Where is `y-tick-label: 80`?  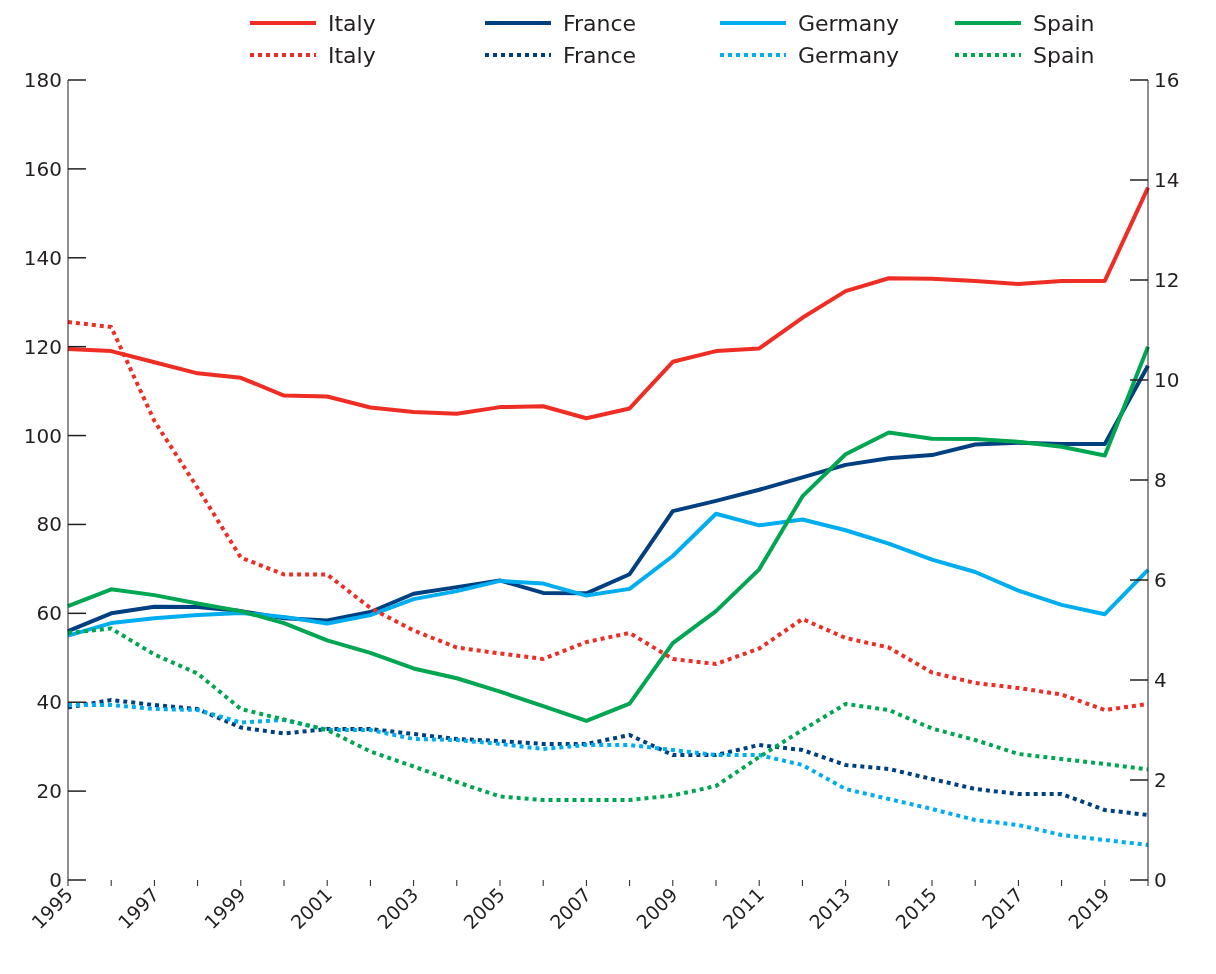
y-tick-label: 80 is located at coordinates (49, 524).